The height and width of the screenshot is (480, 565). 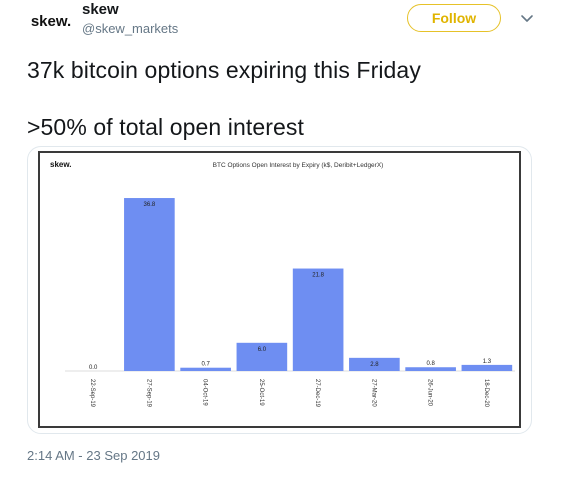 I want to click on display-name: skew, so click(x=100, y=9).